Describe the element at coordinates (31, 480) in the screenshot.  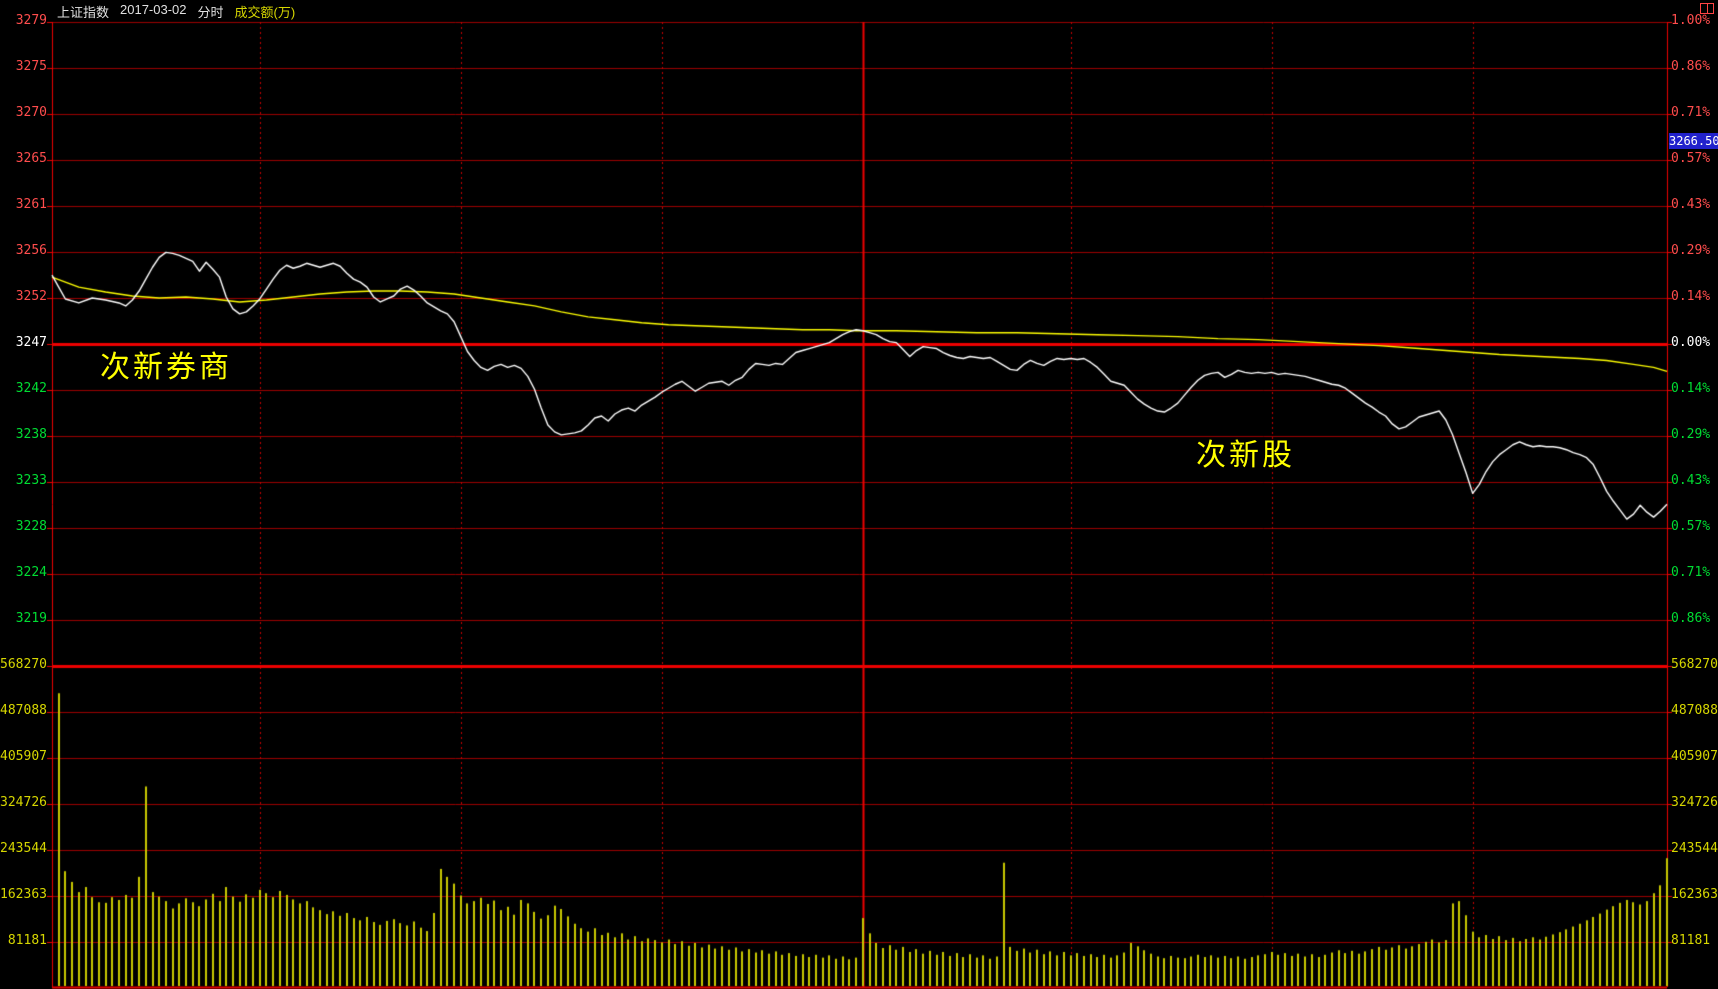
I see `price-axis-label: 3233` at that location.